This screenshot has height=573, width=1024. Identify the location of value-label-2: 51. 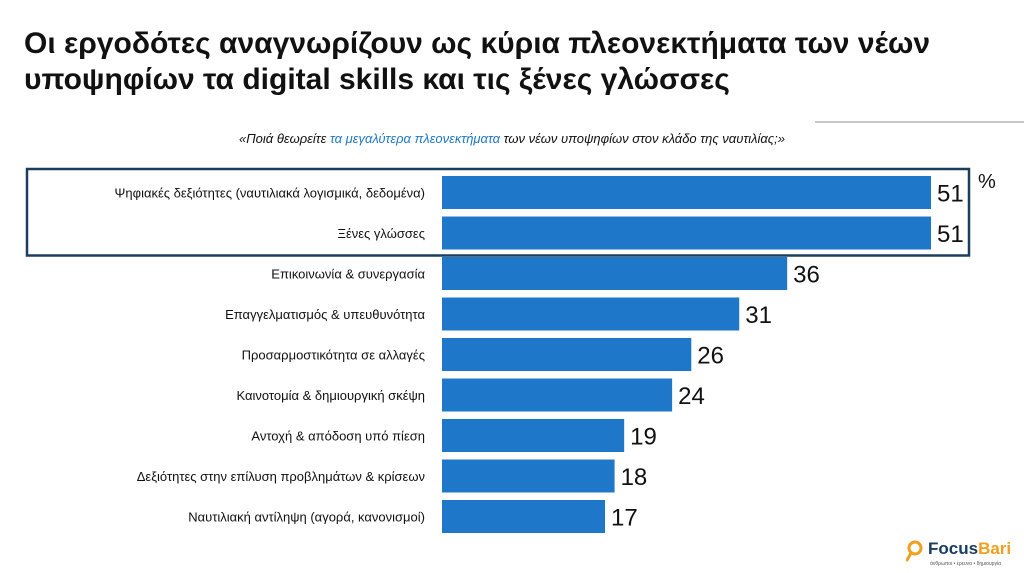
(950, 234).